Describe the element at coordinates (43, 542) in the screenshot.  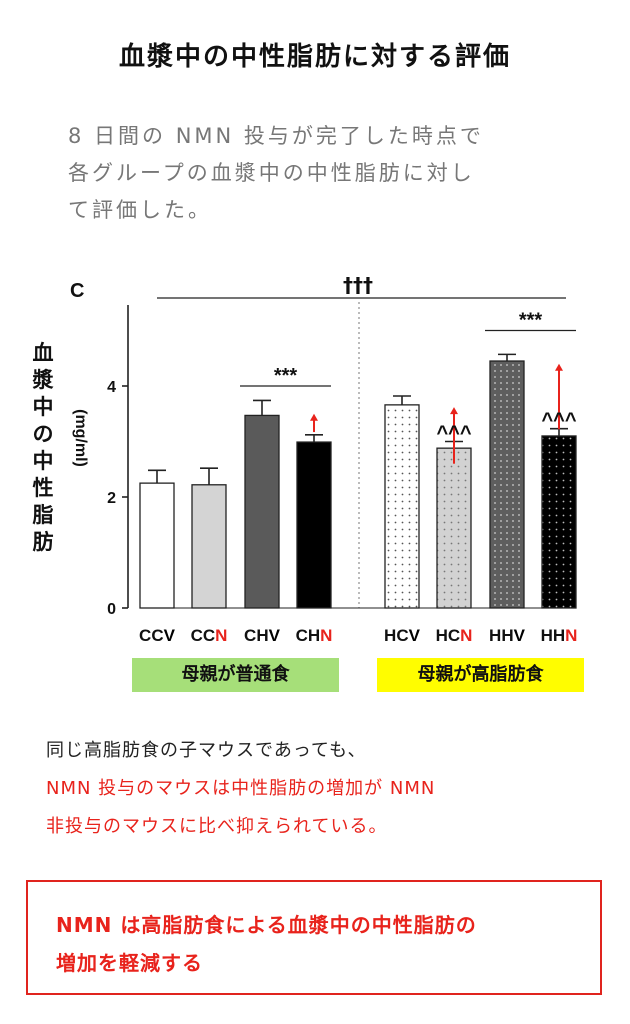
I see `y-axis-label-char: 肪` at that location.